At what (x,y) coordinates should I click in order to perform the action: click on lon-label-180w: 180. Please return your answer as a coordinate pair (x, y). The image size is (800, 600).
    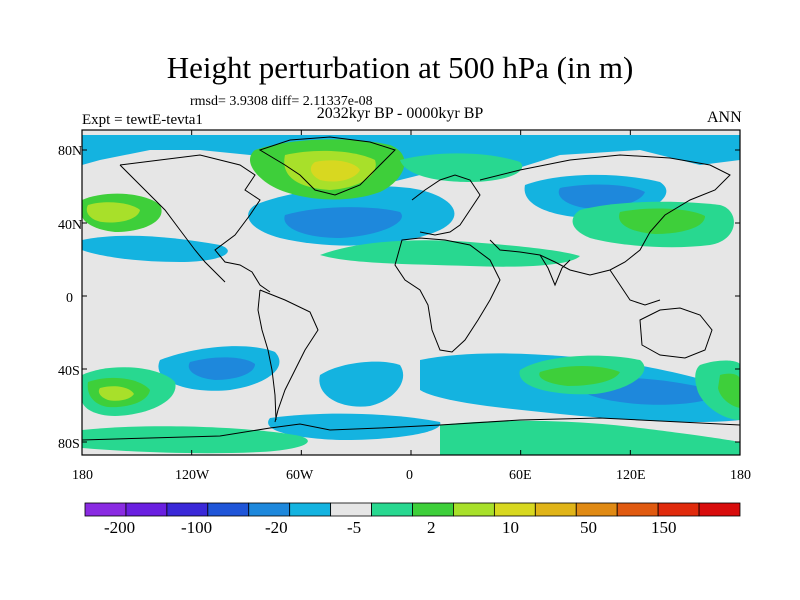
    Looking at the image, I should click on (82, 475).